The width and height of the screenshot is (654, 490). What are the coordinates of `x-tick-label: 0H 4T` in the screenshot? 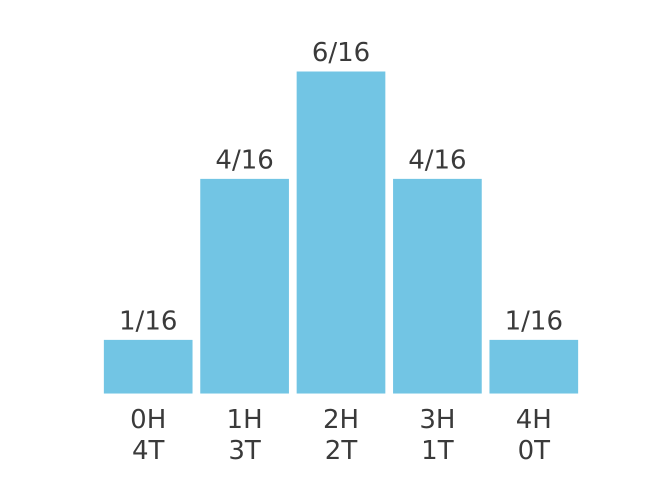 It's located at (148, 435).